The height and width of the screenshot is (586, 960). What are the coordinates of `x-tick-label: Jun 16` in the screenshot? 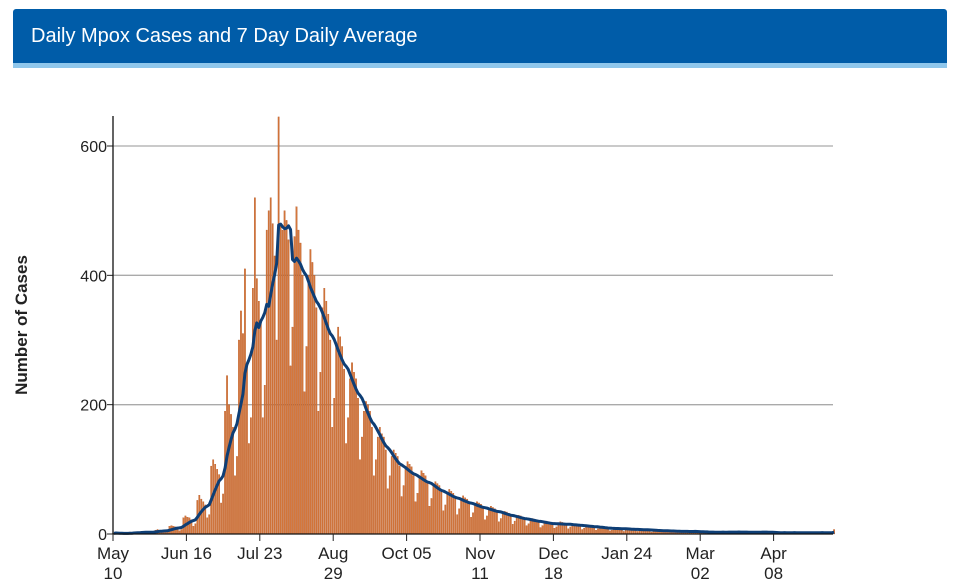 It's located at (186, 553).